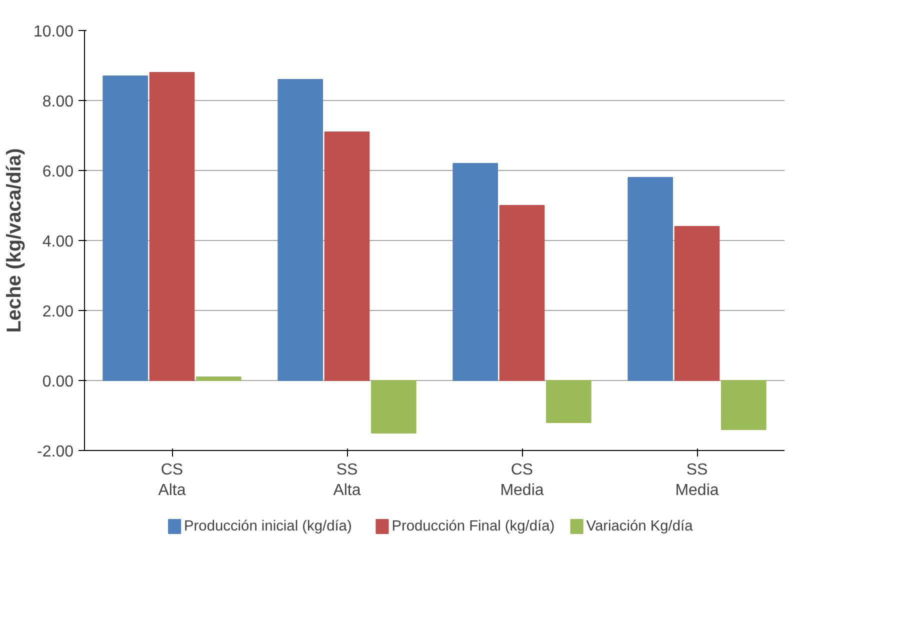 The image size is (902, 629). Describe the element at coordinates (58, 312) in the screenshot. I see `y-tick-label: 2.00` at that location.